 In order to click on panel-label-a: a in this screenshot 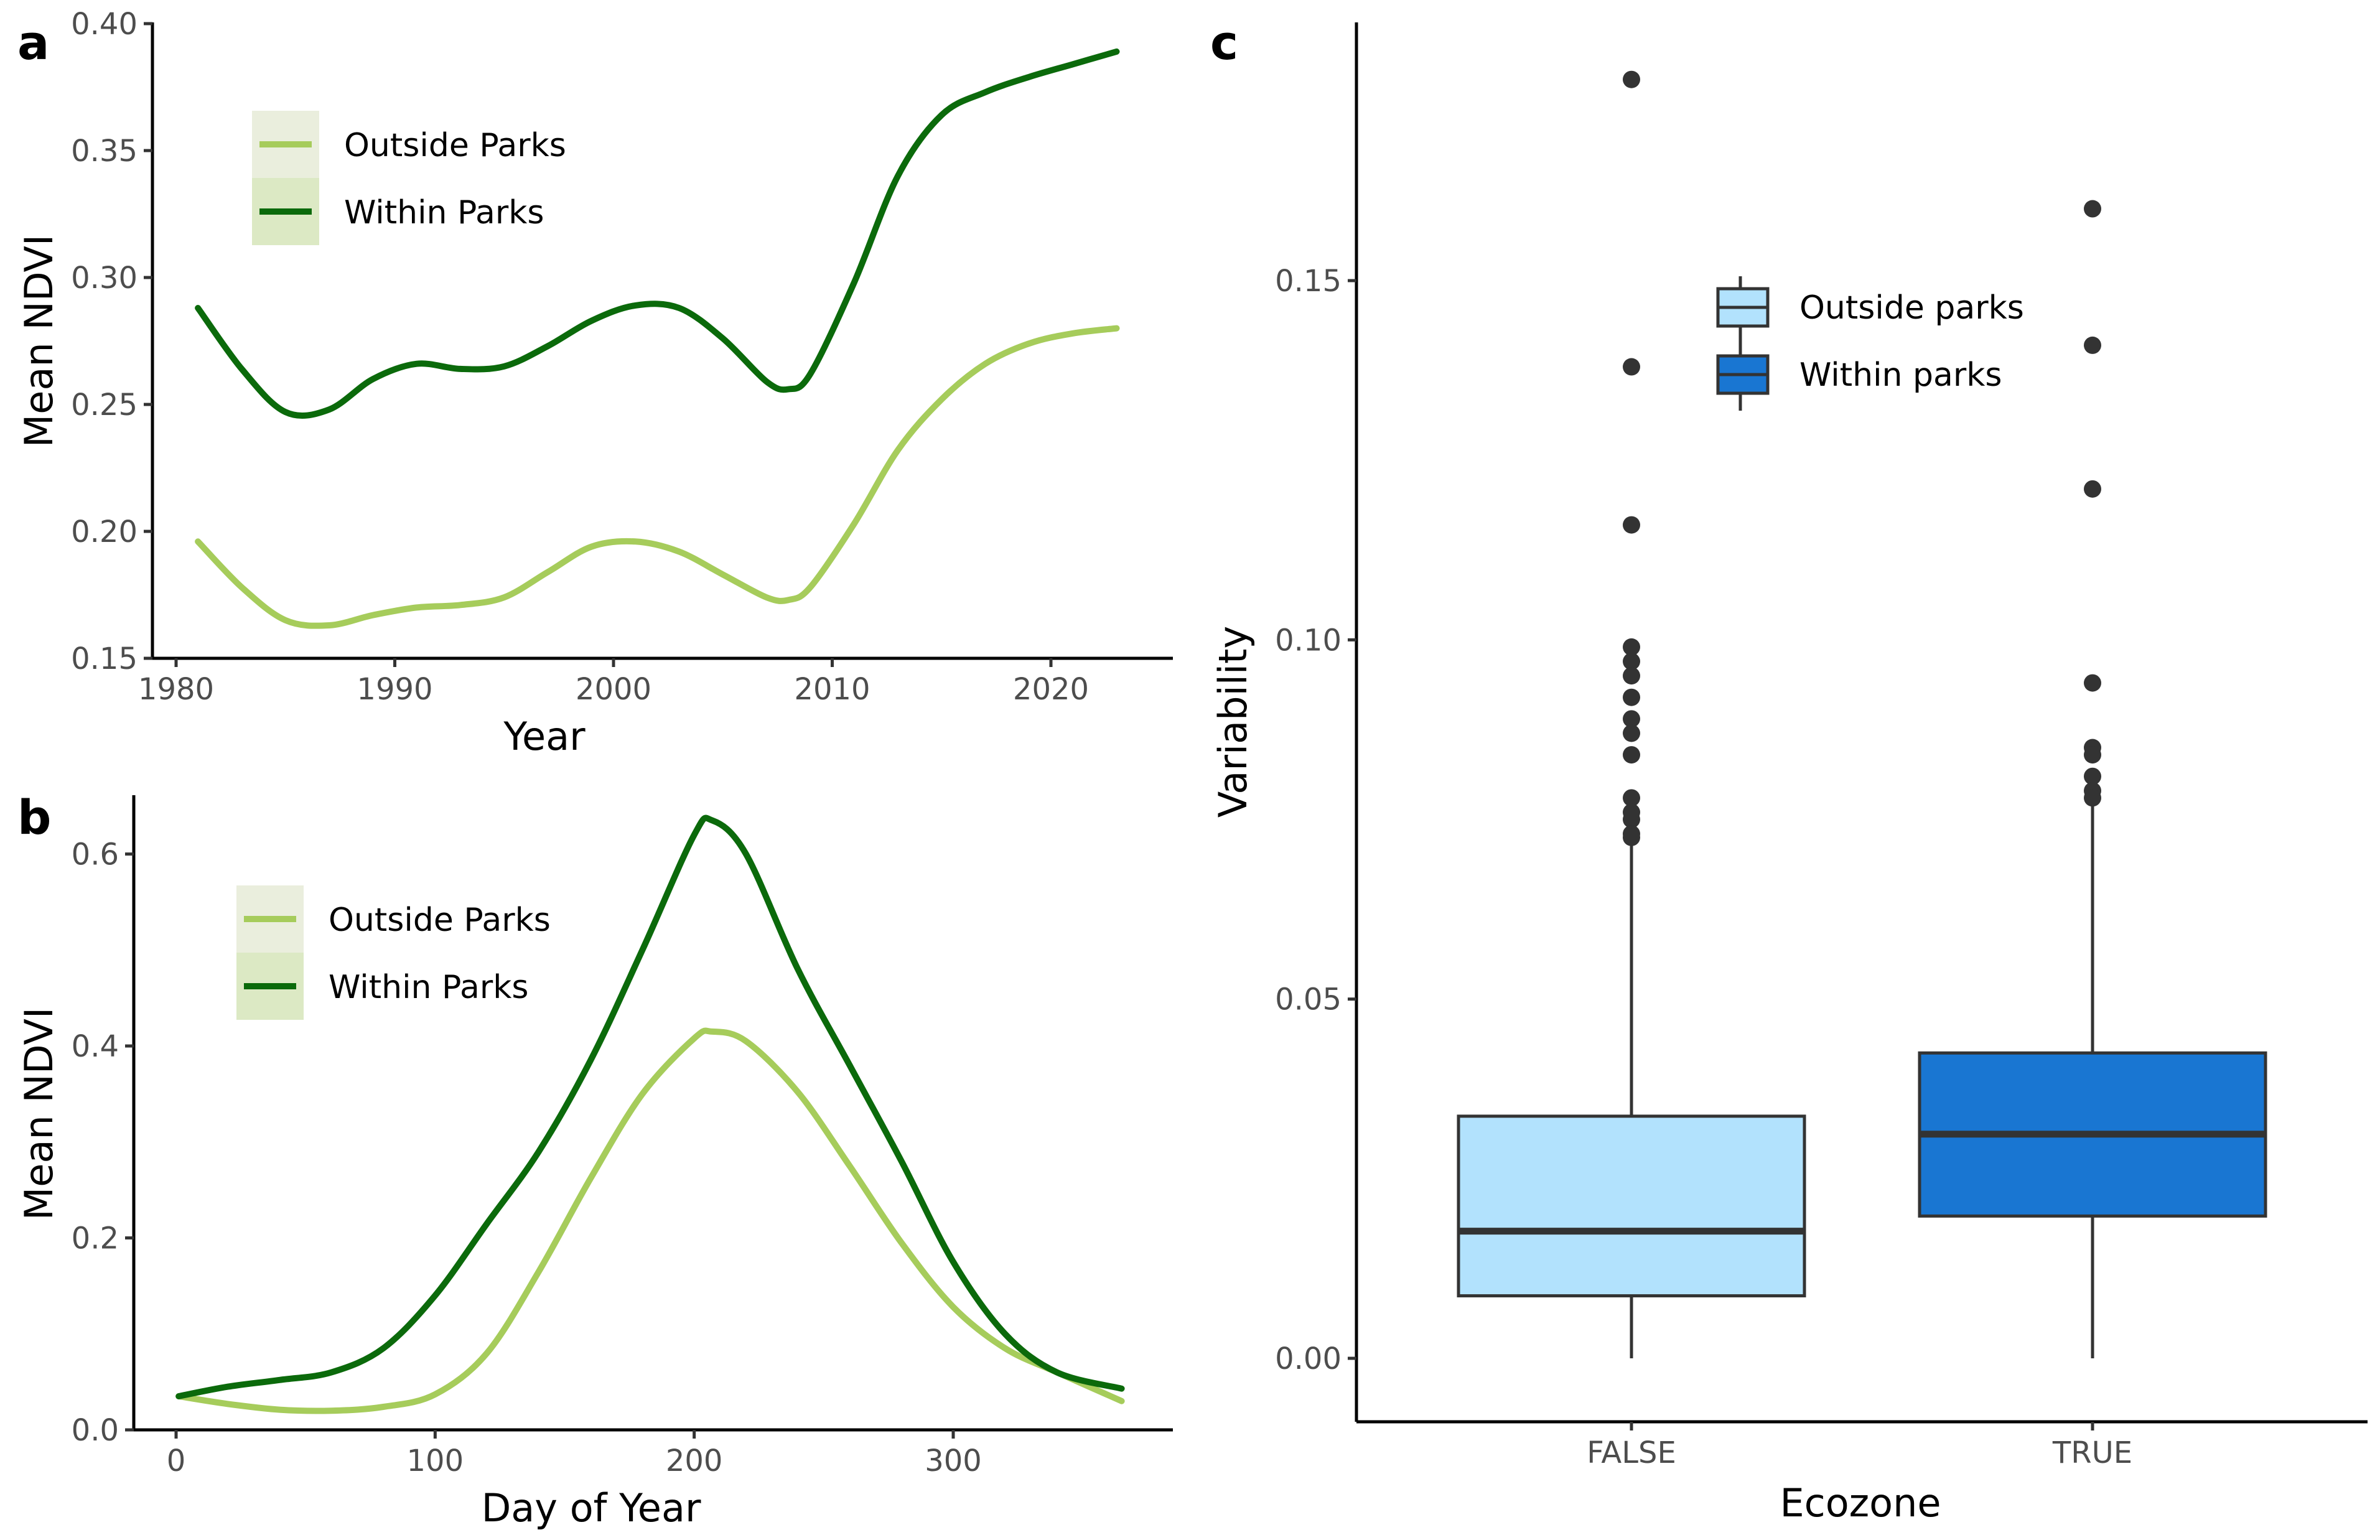, I will do `click(33, 42)`.